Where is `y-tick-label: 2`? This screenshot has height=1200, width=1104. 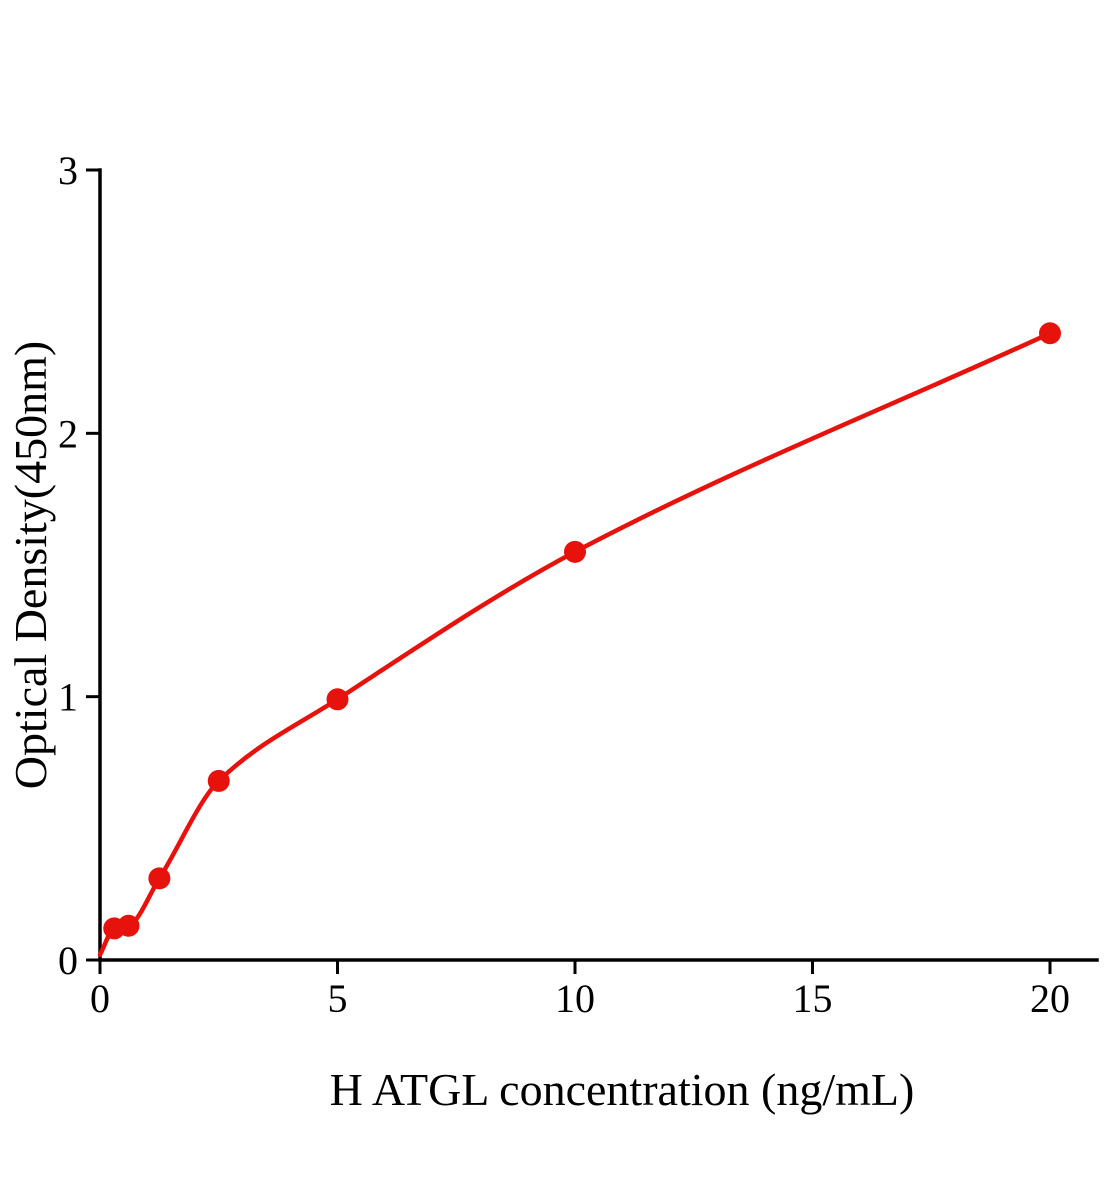 y-tick-label: 2 is located at coordinates (68, 433).